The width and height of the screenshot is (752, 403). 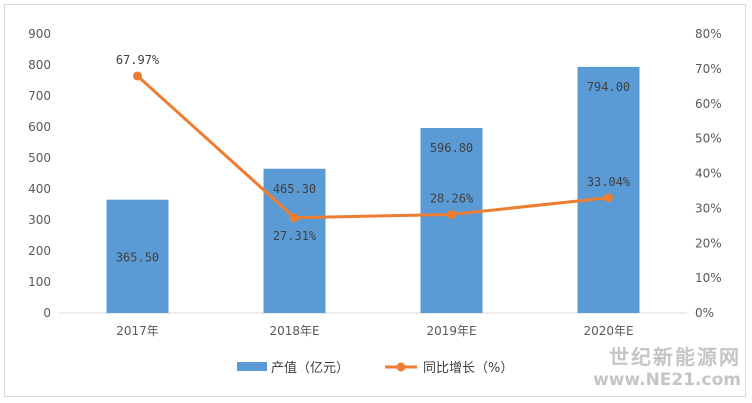 I want to click on bar-value-label: 794.00, so click(x=608, y=87).